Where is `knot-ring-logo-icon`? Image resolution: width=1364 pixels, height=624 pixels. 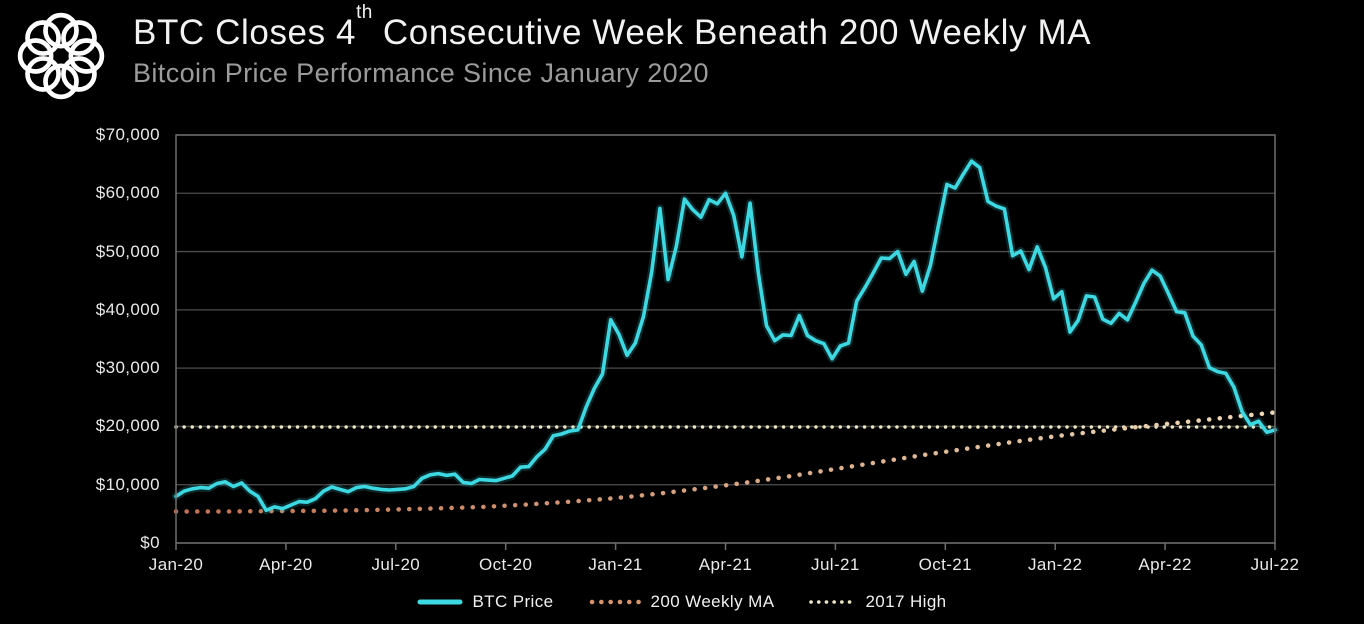 knot-ring-logo-icon is located at coordinates (61, 56).